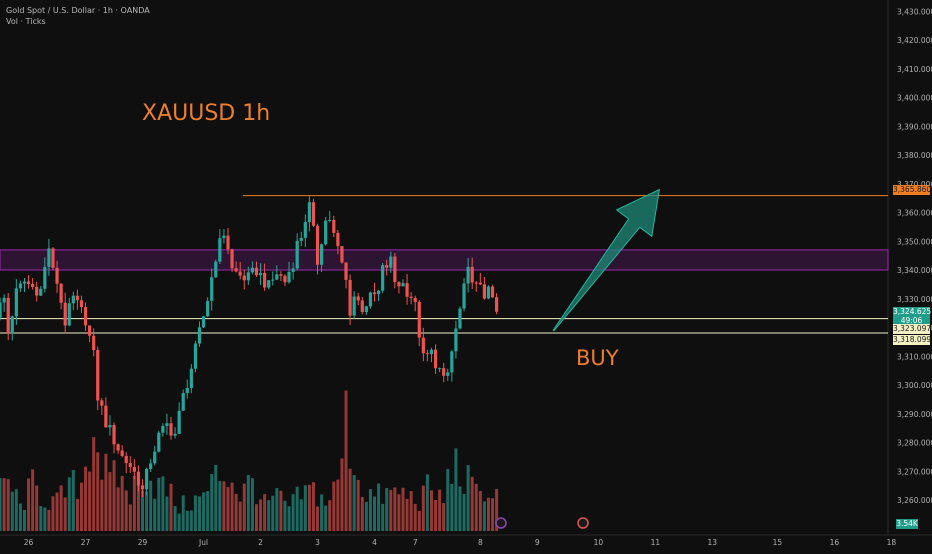 This screenshot has height=554, width=932. What do you see at coordinates (914, 213) in the screenshot?
I see `y-tick-label: 3,360.000` at bounding box center [914, 213].